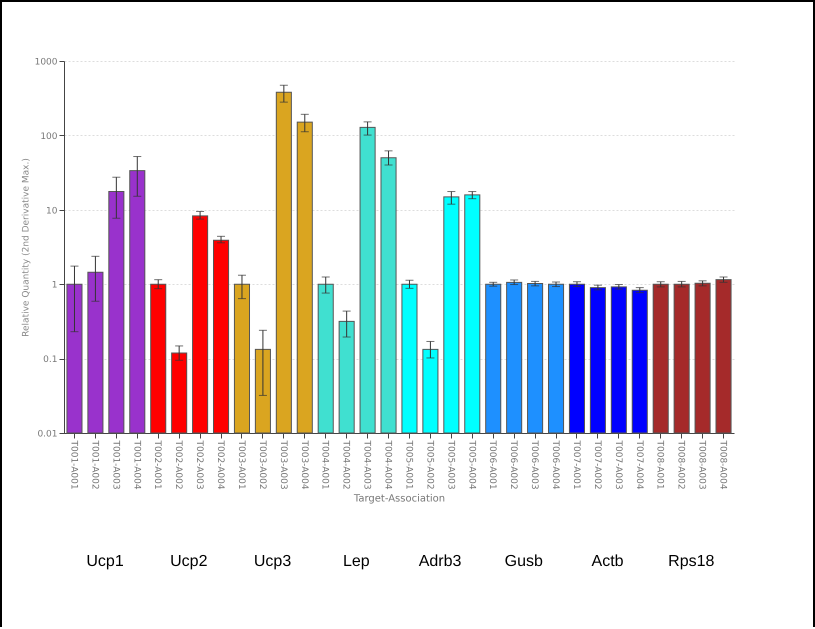 This screenshot has width=815, height=629. What do you see at coordinates (73, 465) in the screenshot?
I see `x-tick-label: T001-A001` at bounding box center [73, 465].